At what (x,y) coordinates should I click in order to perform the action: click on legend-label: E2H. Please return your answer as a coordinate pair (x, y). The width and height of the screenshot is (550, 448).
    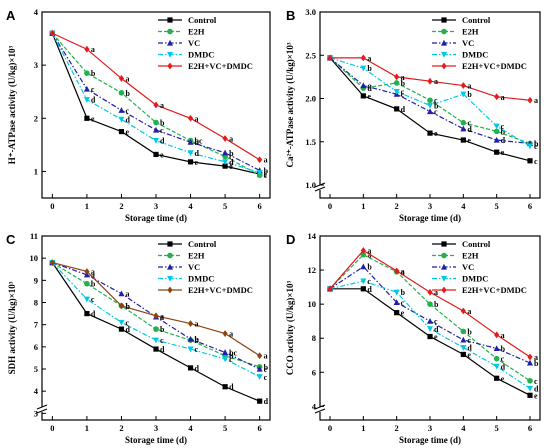
    Looking at the image, I should click on (196, 32).